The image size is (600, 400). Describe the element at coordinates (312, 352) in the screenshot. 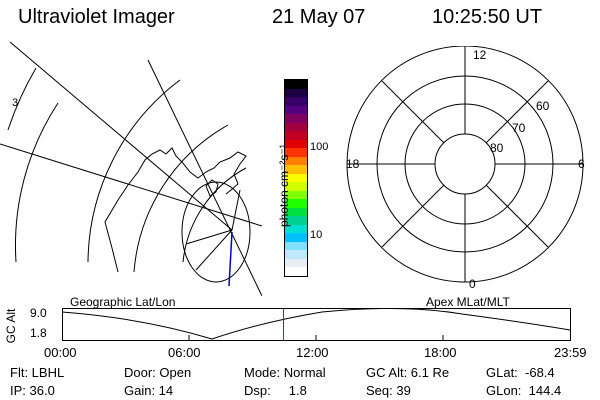

I see `time-tick-1200: 12:00` at that location.